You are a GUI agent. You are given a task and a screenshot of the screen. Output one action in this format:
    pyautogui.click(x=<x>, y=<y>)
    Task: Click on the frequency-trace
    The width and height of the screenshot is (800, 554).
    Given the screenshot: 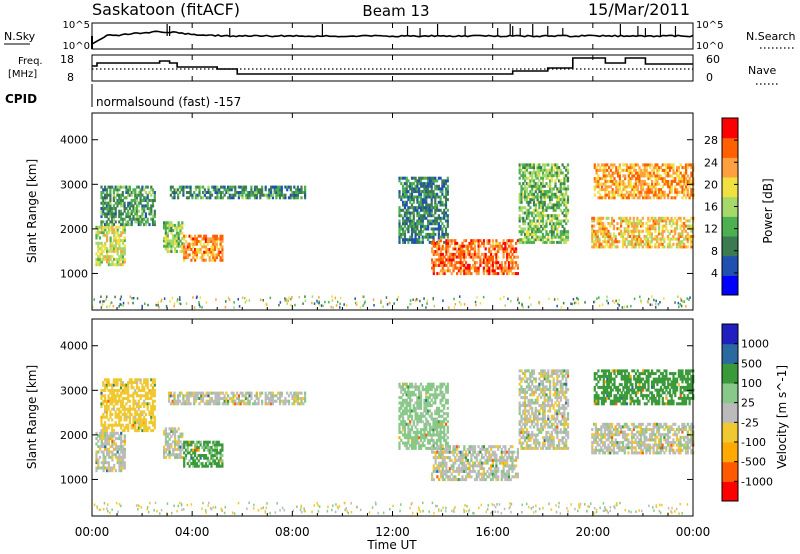 What is the action you would take?
    pyautogui.click(x=392, y=66)
    